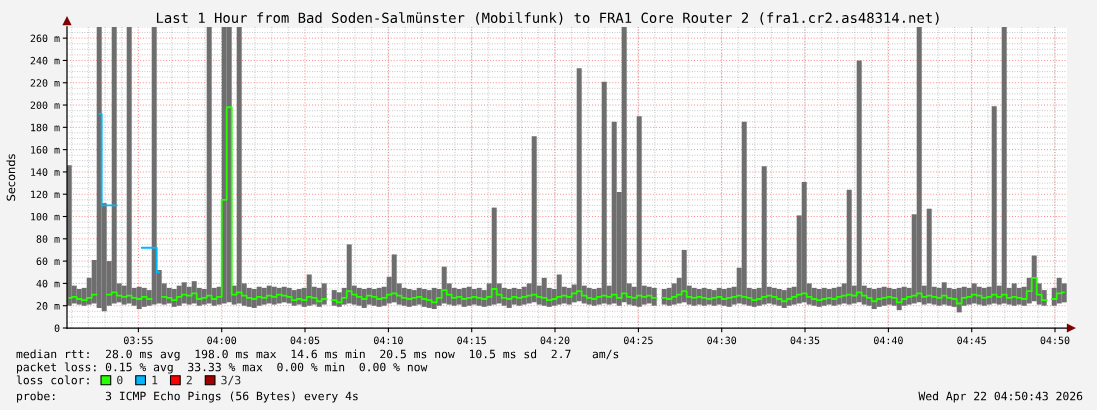  What do you see at coordinates (888, 340) in the screenshot?
I see `x-tick-label: 04:40` at bounding box center [888, 340].